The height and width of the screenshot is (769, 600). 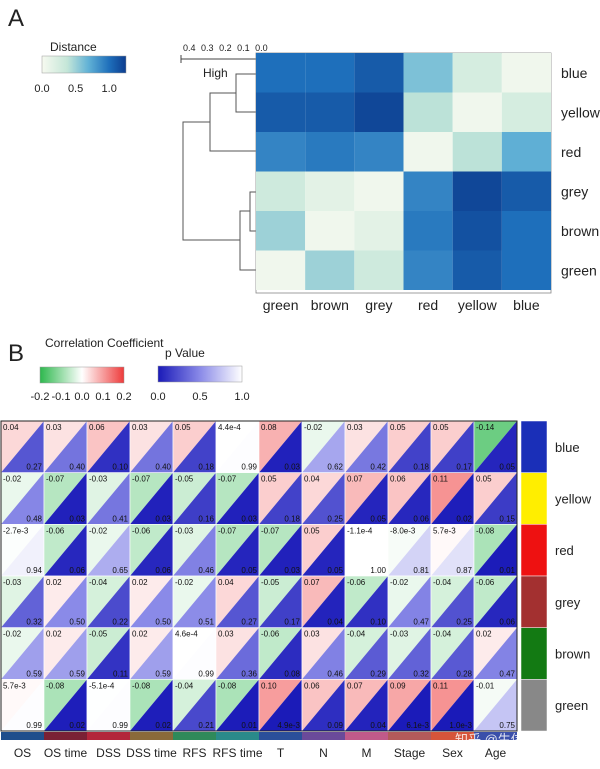 What do you see at coordinates (378, 673) in the screenshot?
I see `p-value-label: 0.29` at bounding box center [378, 673].